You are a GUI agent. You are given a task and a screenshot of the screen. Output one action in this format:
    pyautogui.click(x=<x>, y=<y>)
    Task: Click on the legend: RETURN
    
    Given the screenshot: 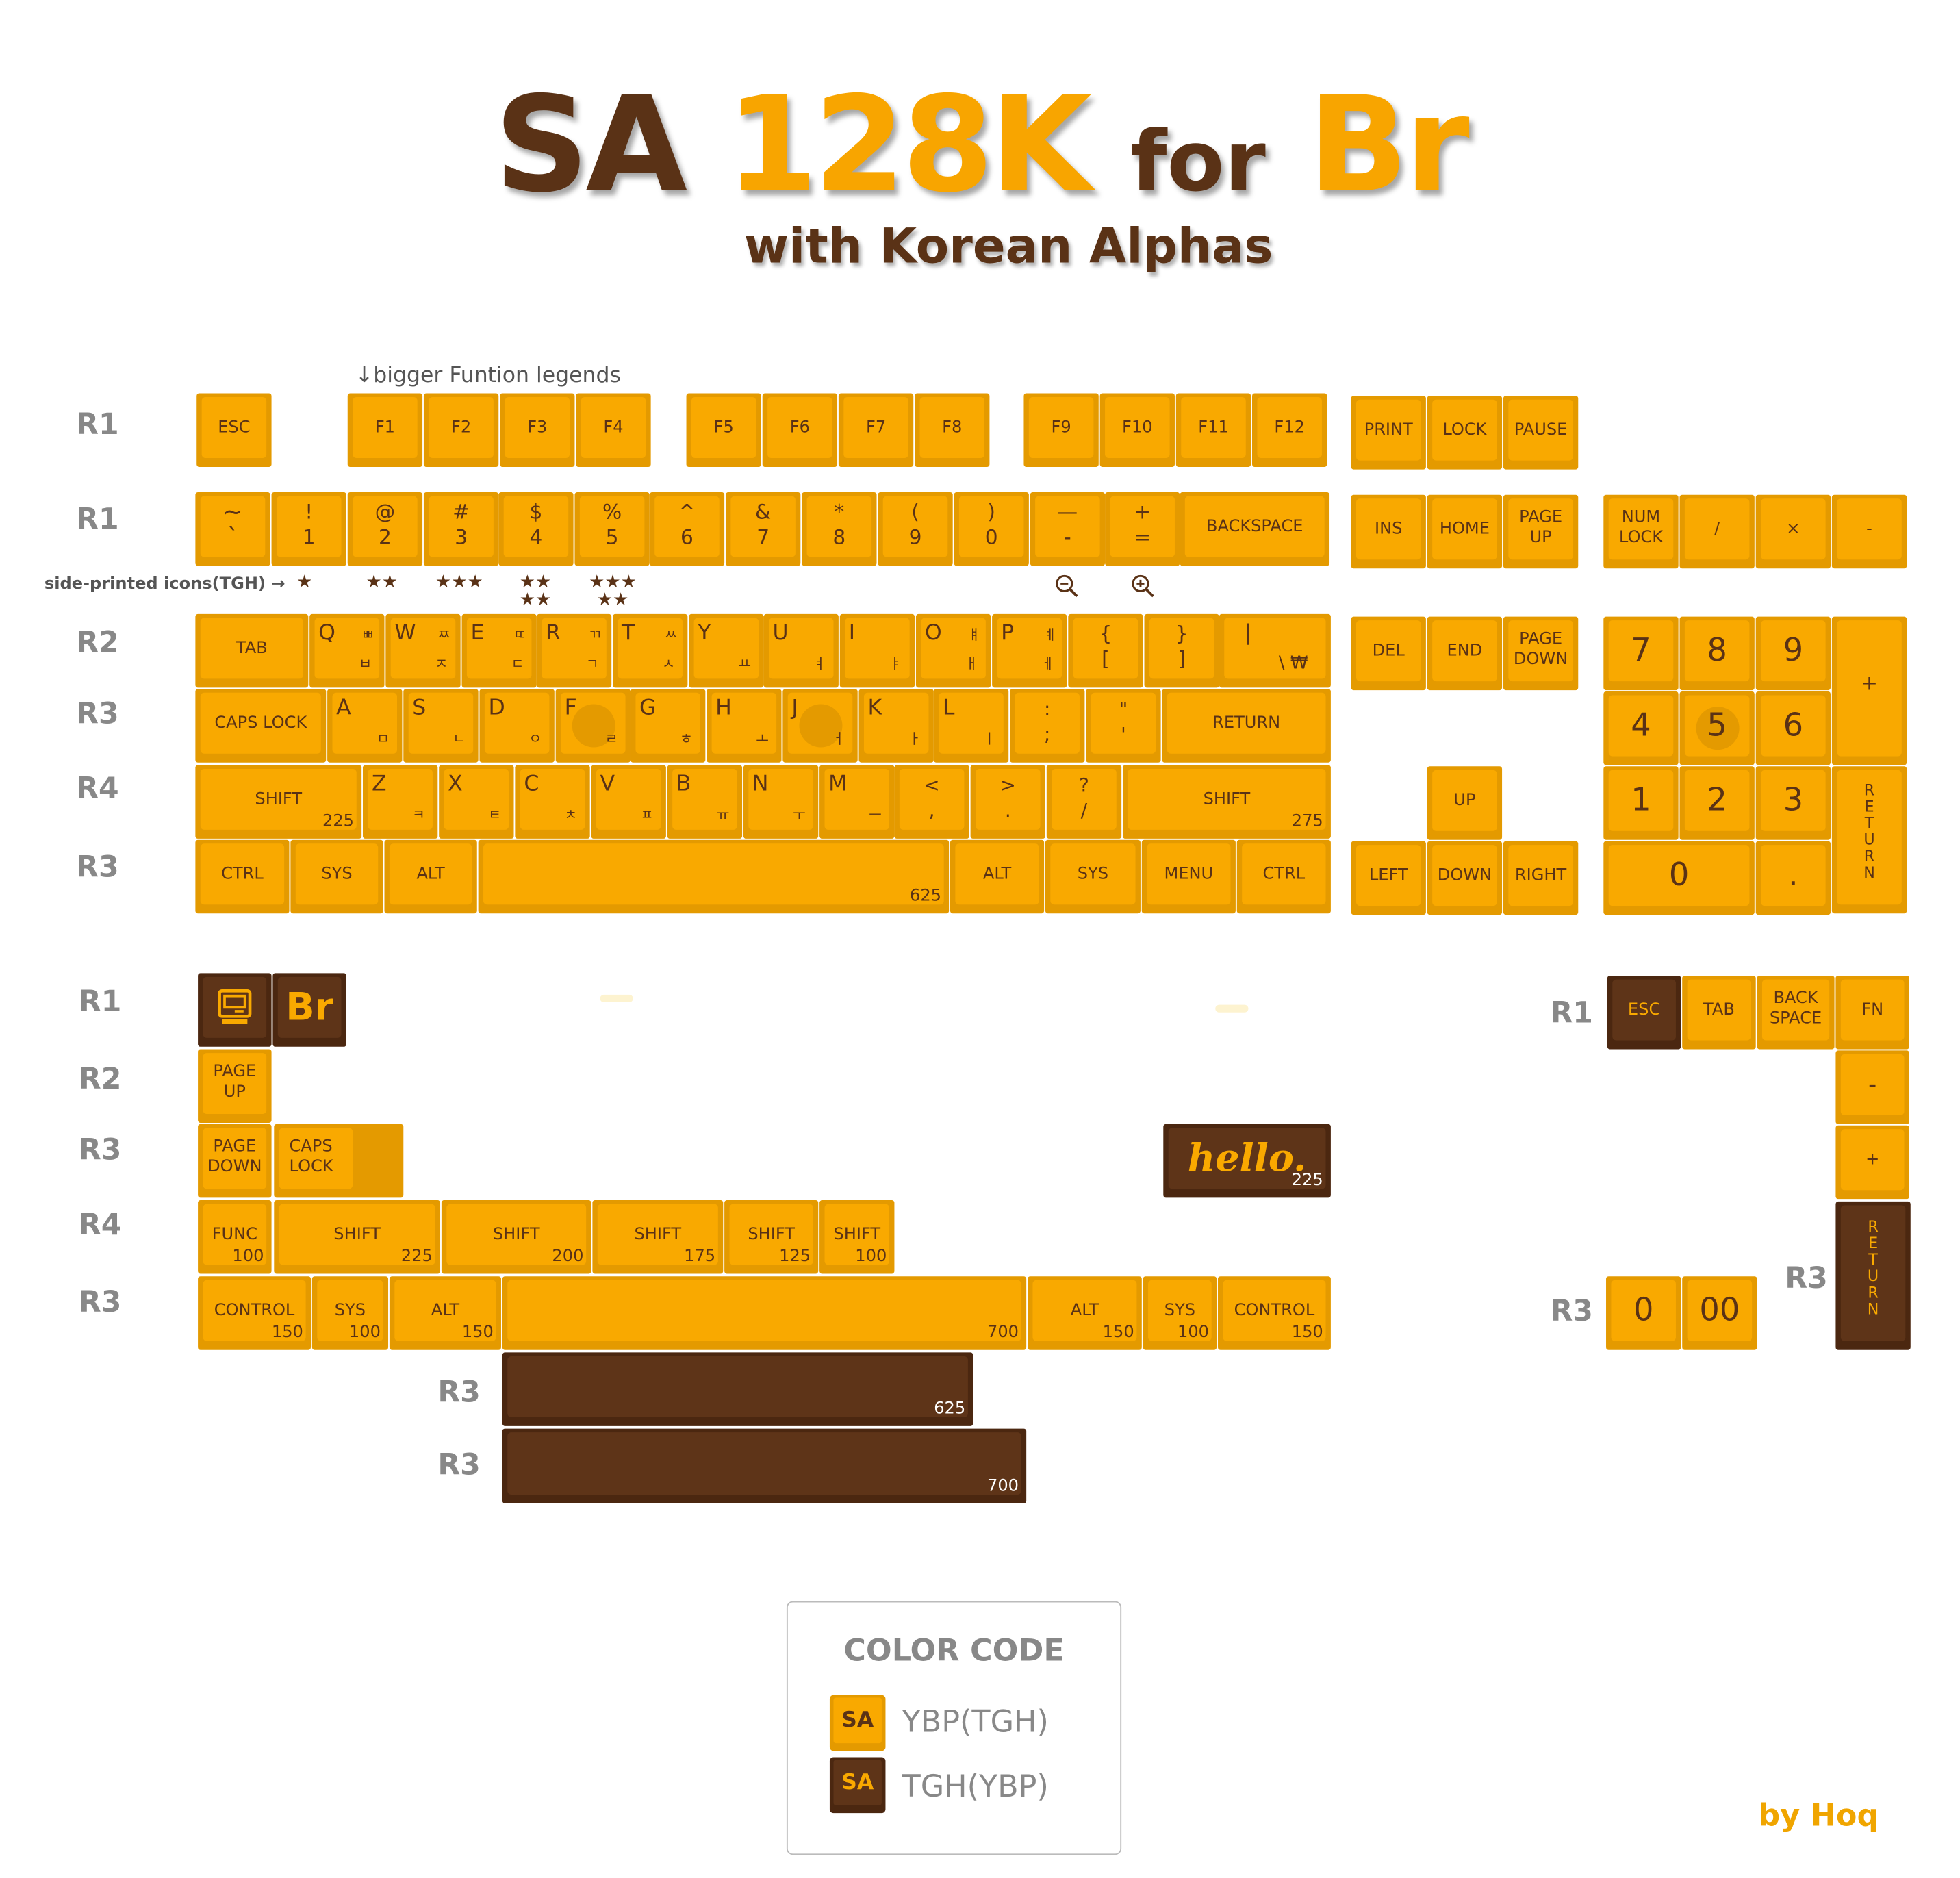 What is the action you would take?
    pyautogui.click(x=1246, y=723)
    